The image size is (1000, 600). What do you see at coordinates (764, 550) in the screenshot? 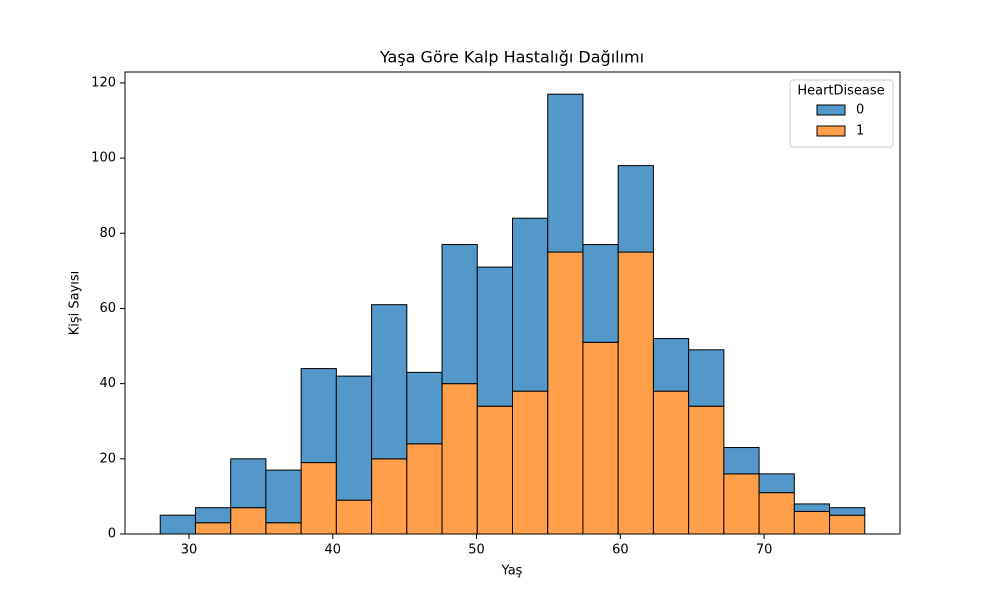
I see `x-tick-label: 70` at bounding box center [764, 550].